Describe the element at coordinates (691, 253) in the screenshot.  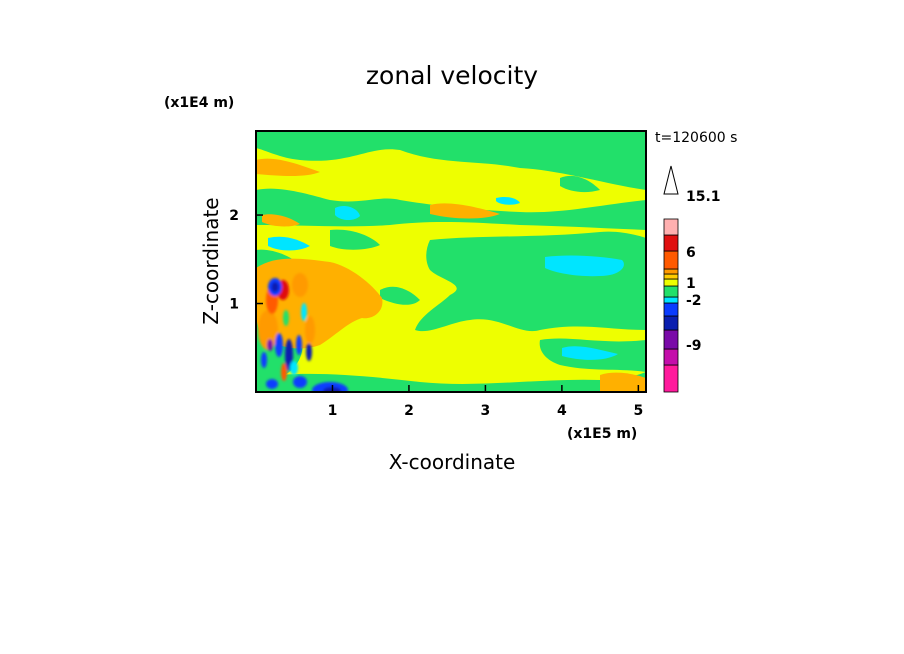
I see `colorbar-label-6: 6` at that location.